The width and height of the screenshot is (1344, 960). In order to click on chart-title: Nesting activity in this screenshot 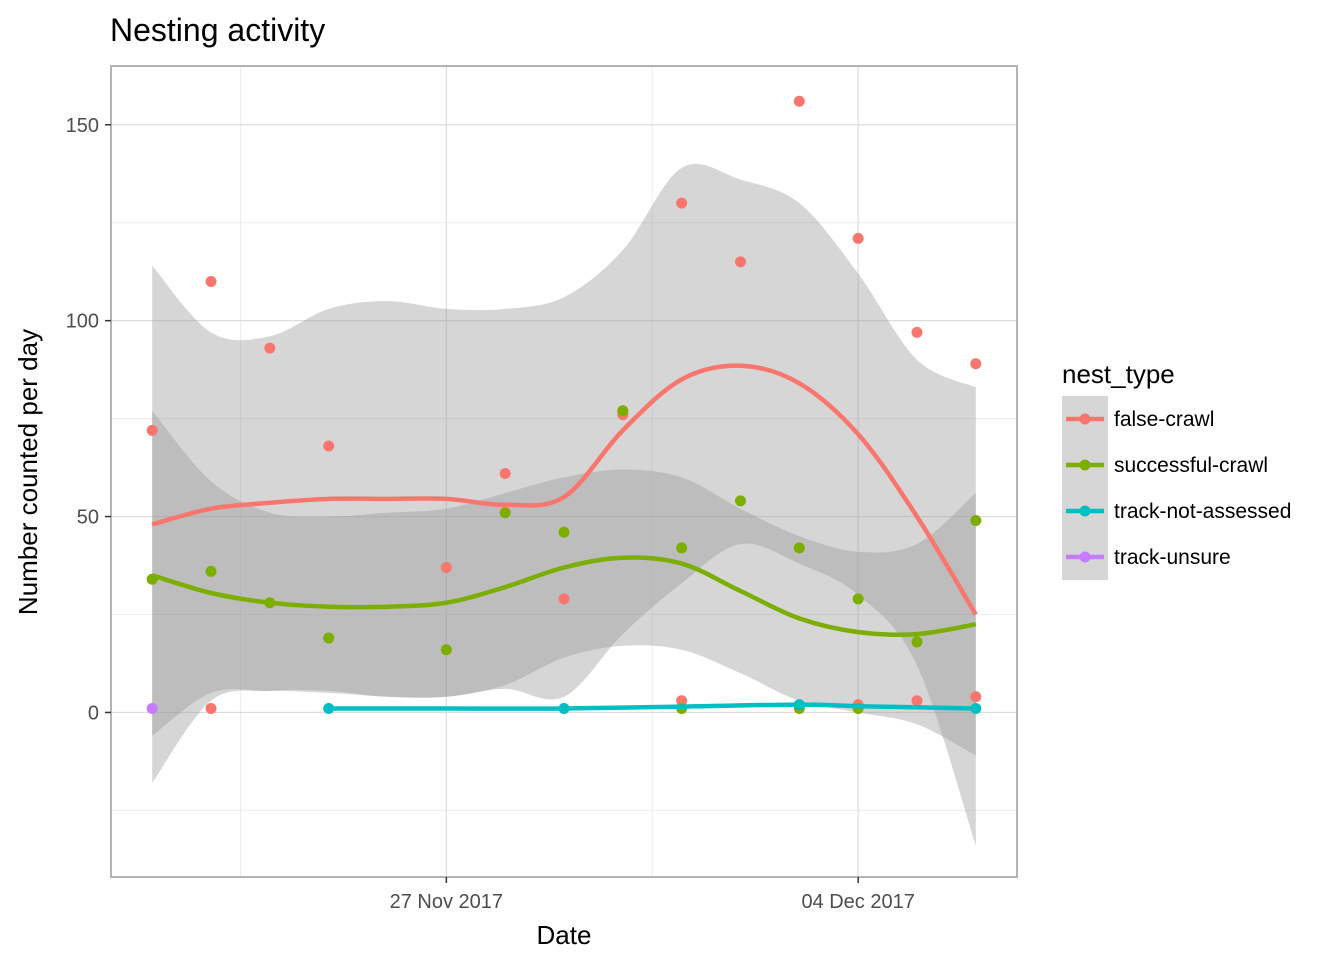, I will do `click(217, 30)`.